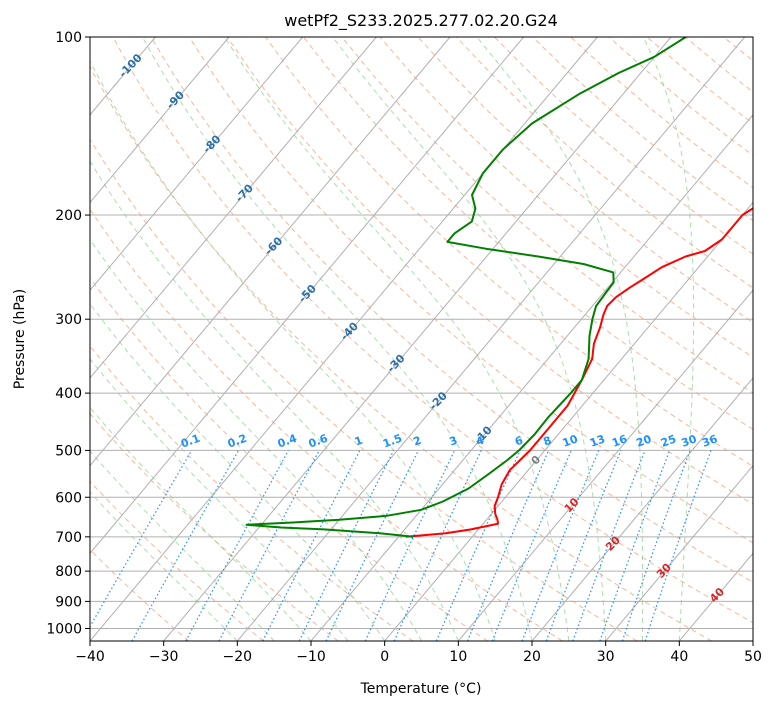  Describe the element at coordinates (392, 441) in the screenshot. I see `mixing-ratio-label: 1.5` at that location.